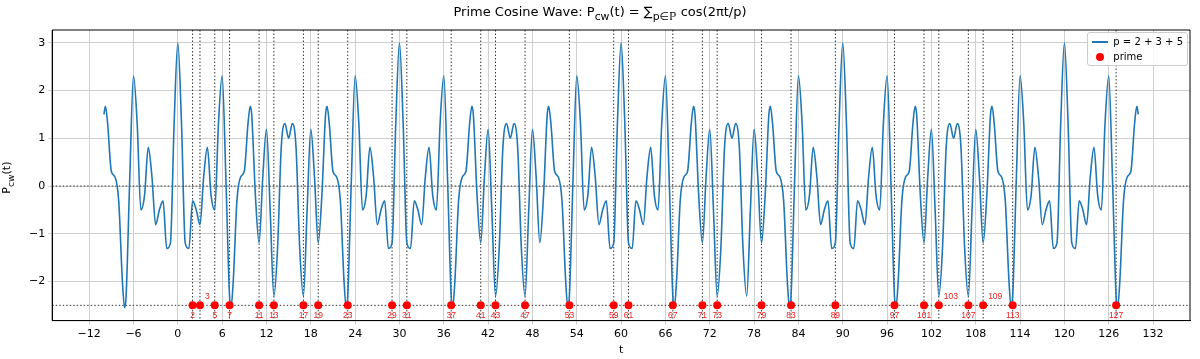 The height and width of the screenshot is (359, 1200). What do you see at coordinates (951, 296) in the screenshot?
I see `annotation: 103` at bounding box center [951, 296].